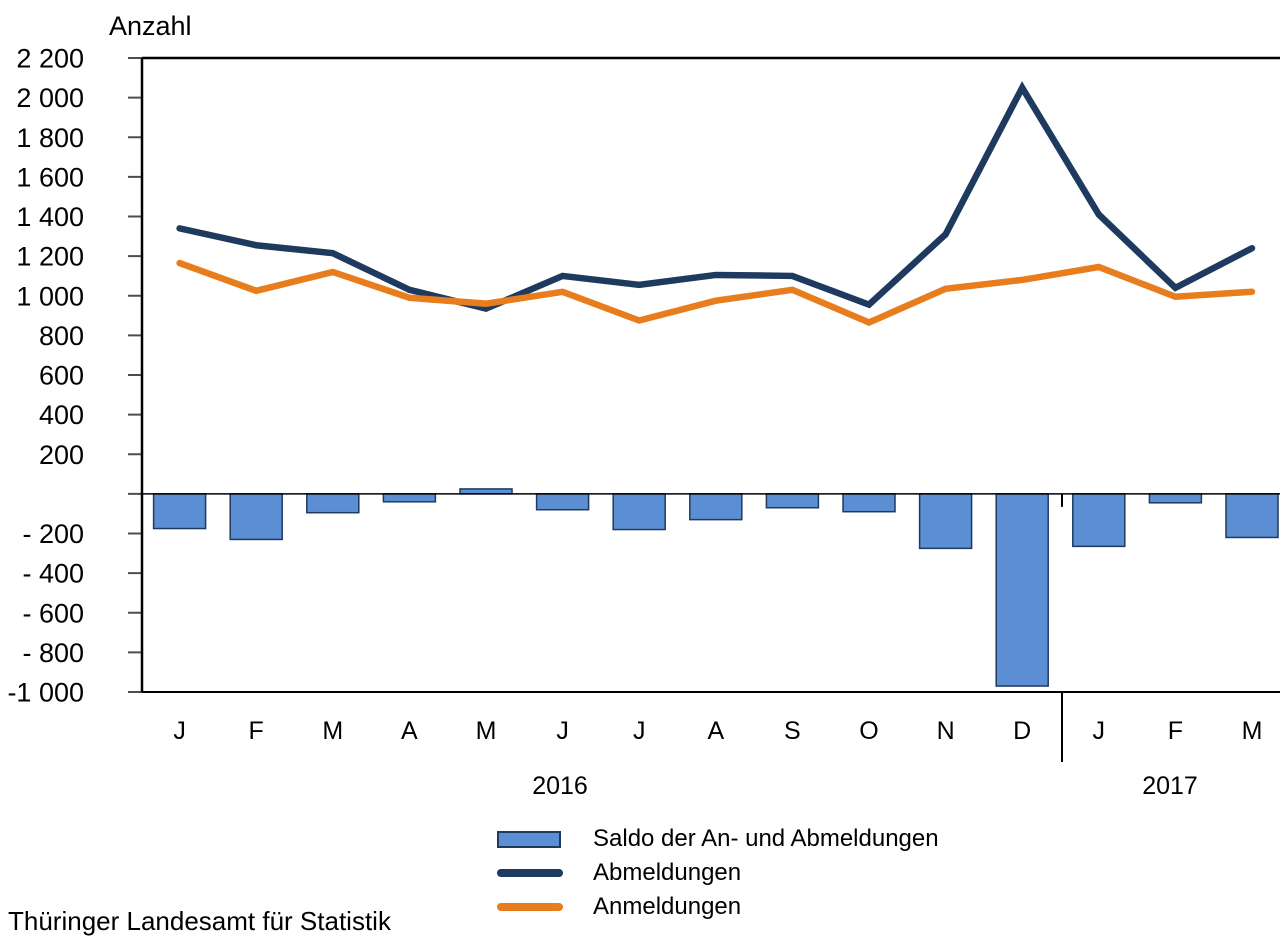 This screenshot has height=943, width=1280. What do you see at coordinates (50, 59) in the screenshot?
I see `y-tick-label: 2 200` at bounding box center [50, 59].